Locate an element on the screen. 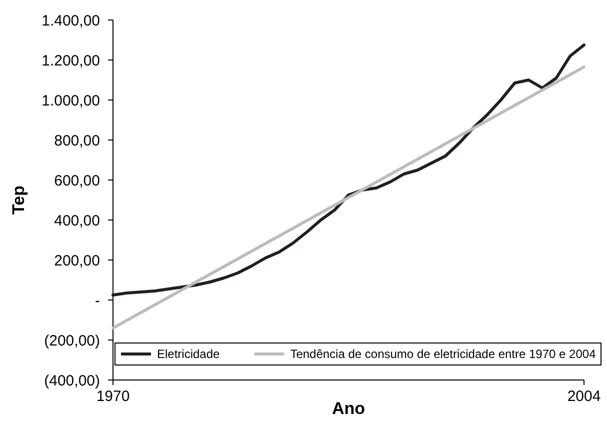 The width and height of the screenshot is (607, 424). y-tick-label: - is located at coordinates (97, 301).